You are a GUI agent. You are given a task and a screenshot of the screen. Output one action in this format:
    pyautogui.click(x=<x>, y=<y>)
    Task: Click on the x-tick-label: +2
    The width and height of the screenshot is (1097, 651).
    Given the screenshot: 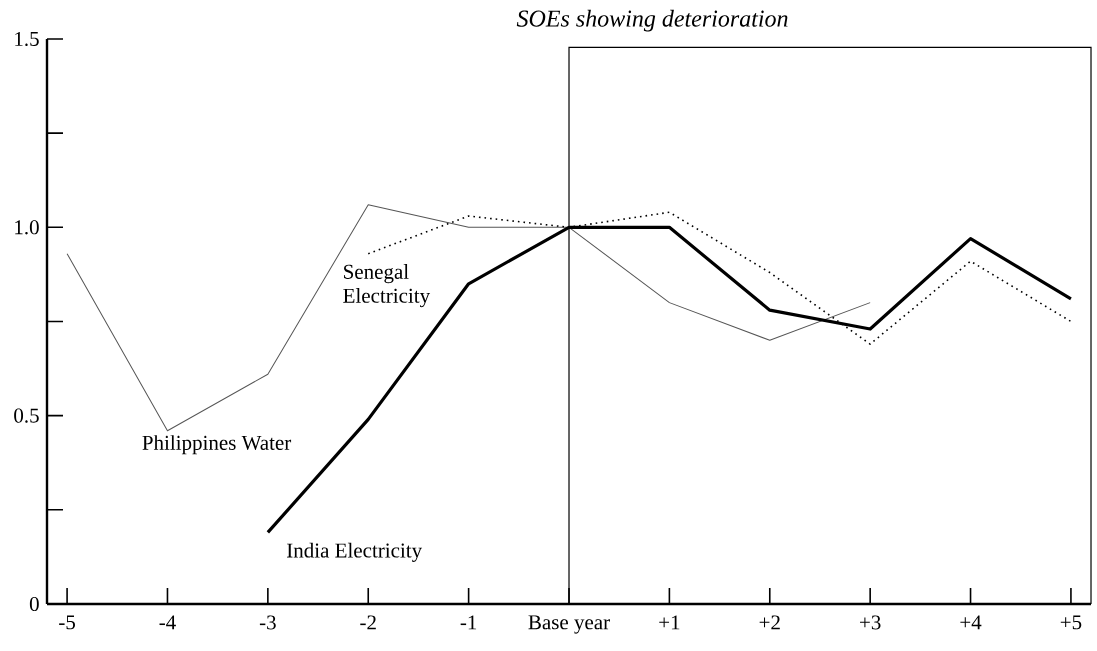 What is the action you would take?
    pyautogui.click(x=769, y=622)
    